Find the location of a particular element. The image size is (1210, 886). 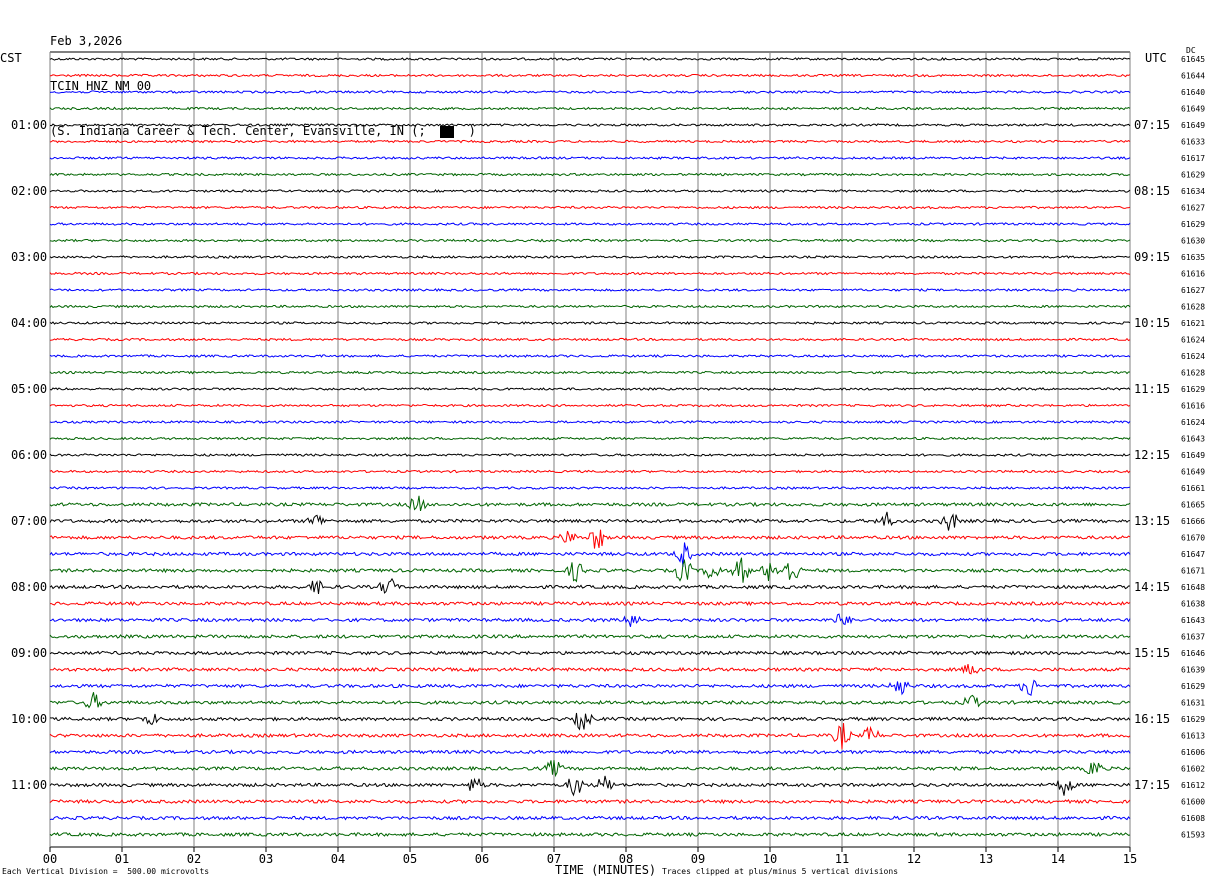

dc-offset-label: 61593 is located at coordinates (1193, 835).